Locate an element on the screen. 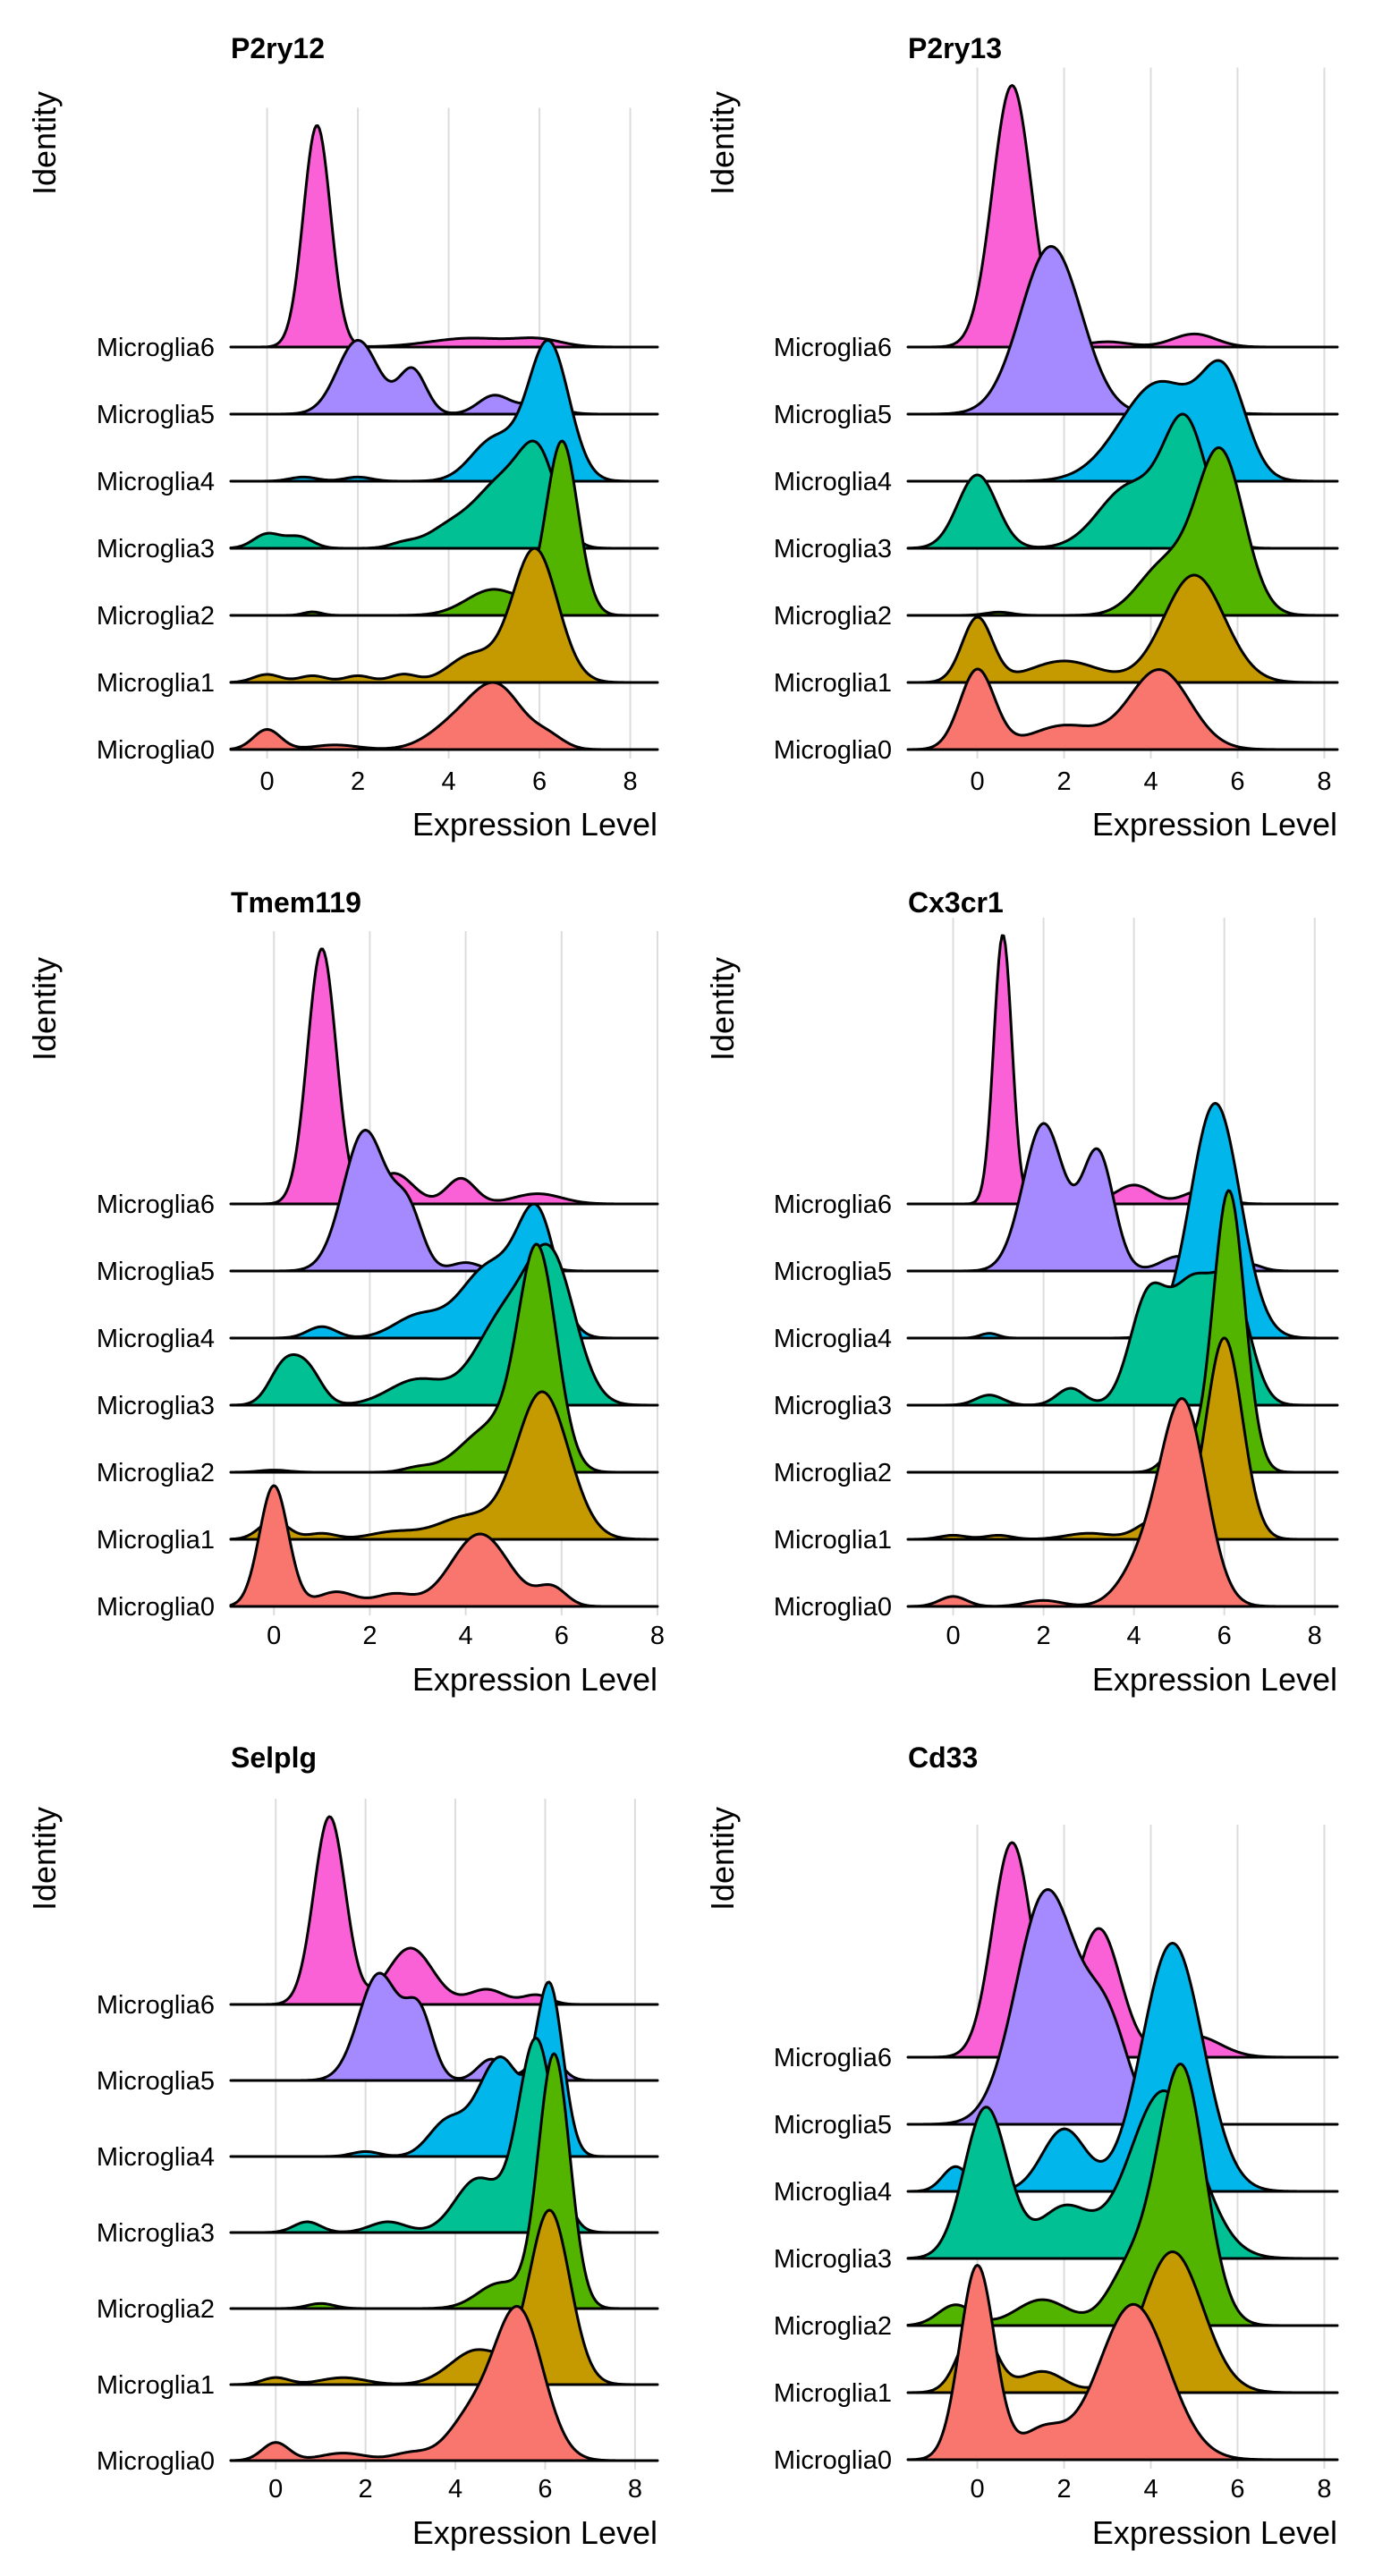 The height and width of the screenshot is (2576, 1374). panel-title: P2ry12 is located at coordinates (278, 48).